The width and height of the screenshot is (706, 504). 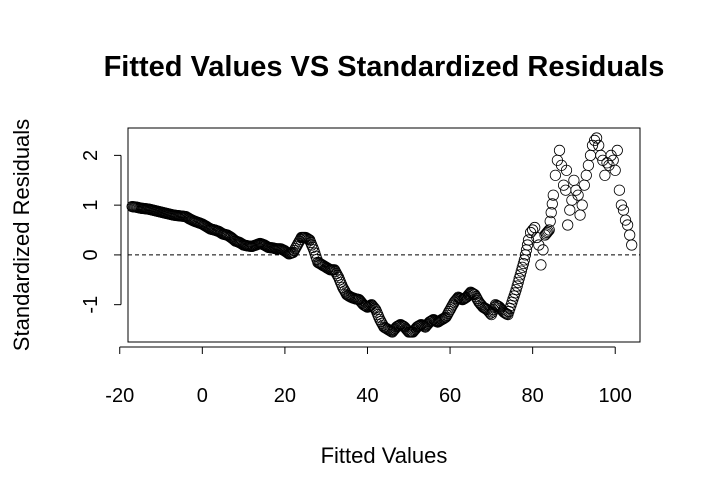 I want to click on x-axis: -20 0 20 40 60 80 100, so click(x=368, y=376).